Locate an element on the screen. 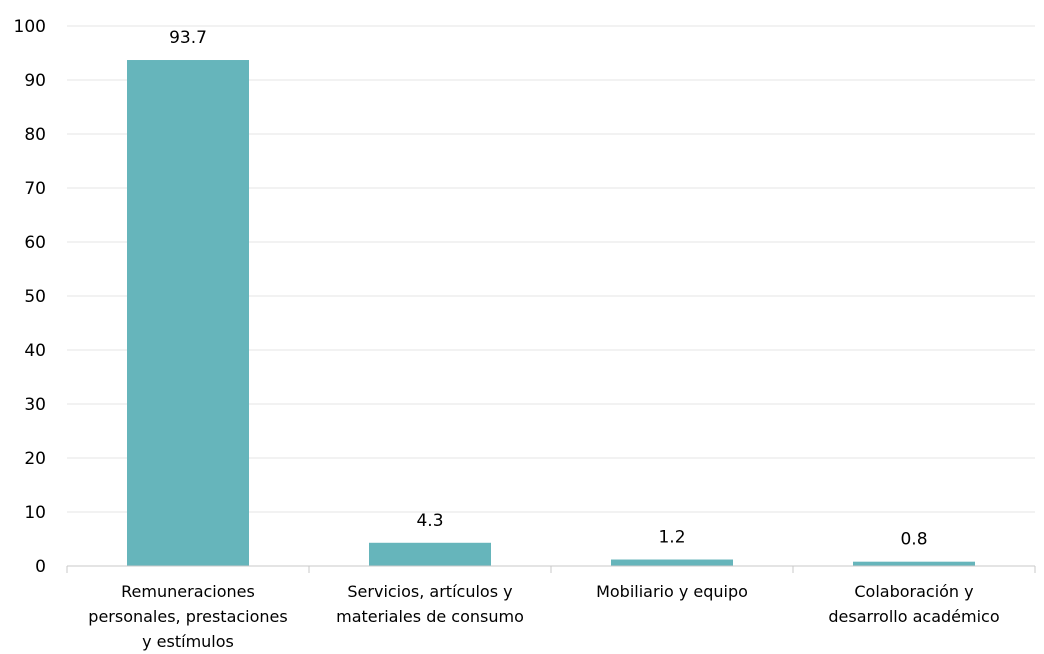 This screenshot has height=654, width=1044. data-label: 1.2 is located at coordinates (671, 538).